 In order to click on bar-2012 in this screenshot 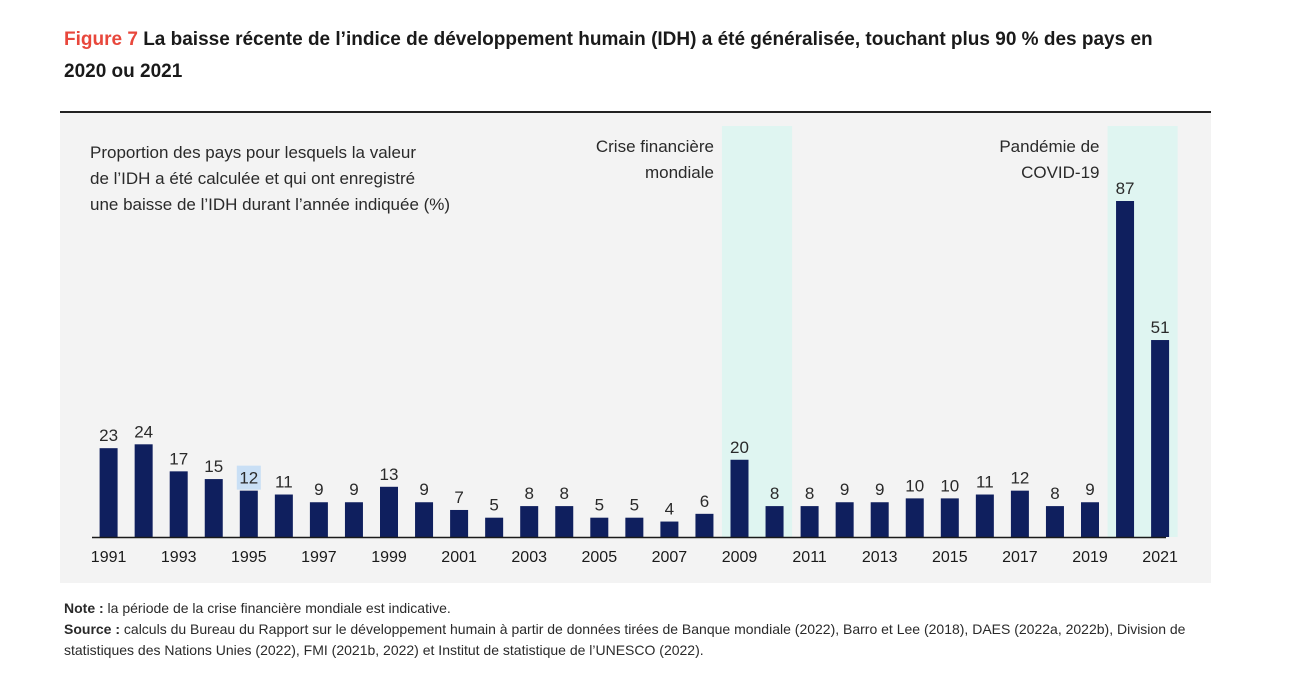, I will do `click(844, 519)`.